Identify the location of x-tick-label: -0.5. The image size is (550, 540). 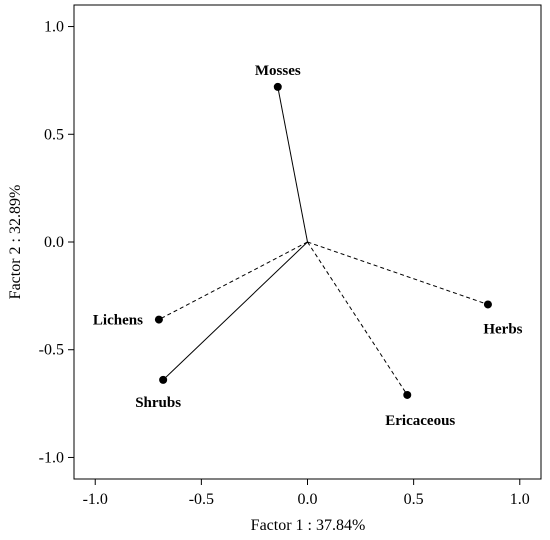
(201, 499).